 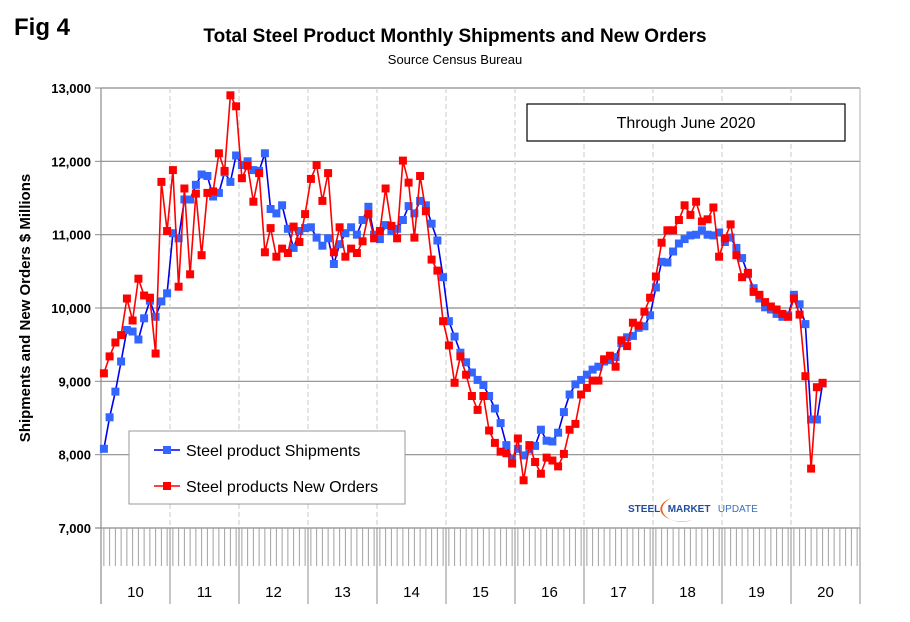 What do you see at coordinates (74, 455) in the screenshot?
I see `y-tick-label: 8,000` at bounding box center [74, 455].